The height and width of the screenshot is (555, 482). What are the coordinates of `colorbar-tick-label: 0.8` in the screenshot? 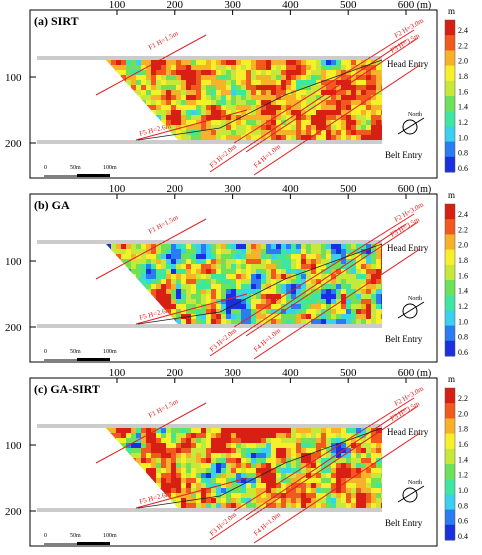 It's located at (463, 337).